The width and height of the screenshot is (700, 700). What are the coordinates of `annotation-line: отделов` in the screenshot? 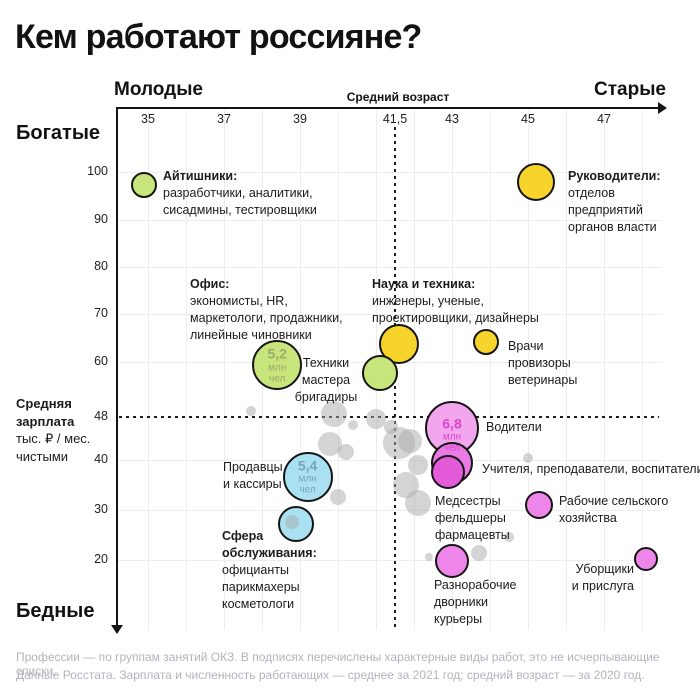 It's located at (591, 193).